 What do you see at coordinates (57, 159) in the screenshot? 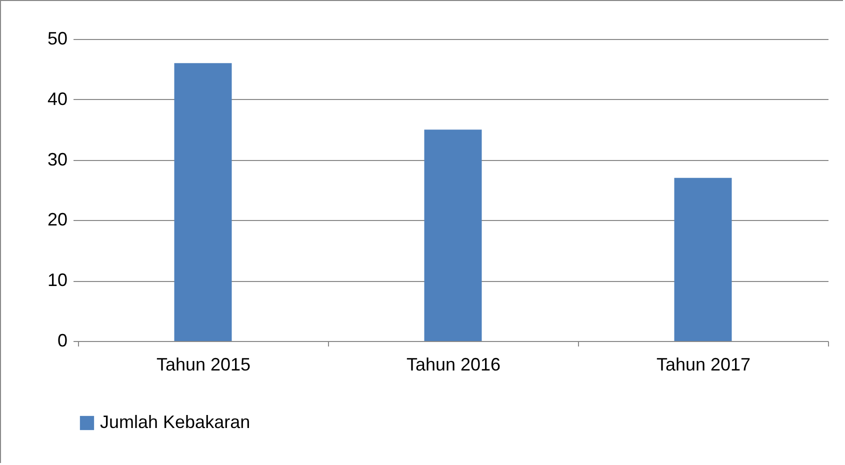
I see `y-tick-label: 30` at bounding box center [57, 159].